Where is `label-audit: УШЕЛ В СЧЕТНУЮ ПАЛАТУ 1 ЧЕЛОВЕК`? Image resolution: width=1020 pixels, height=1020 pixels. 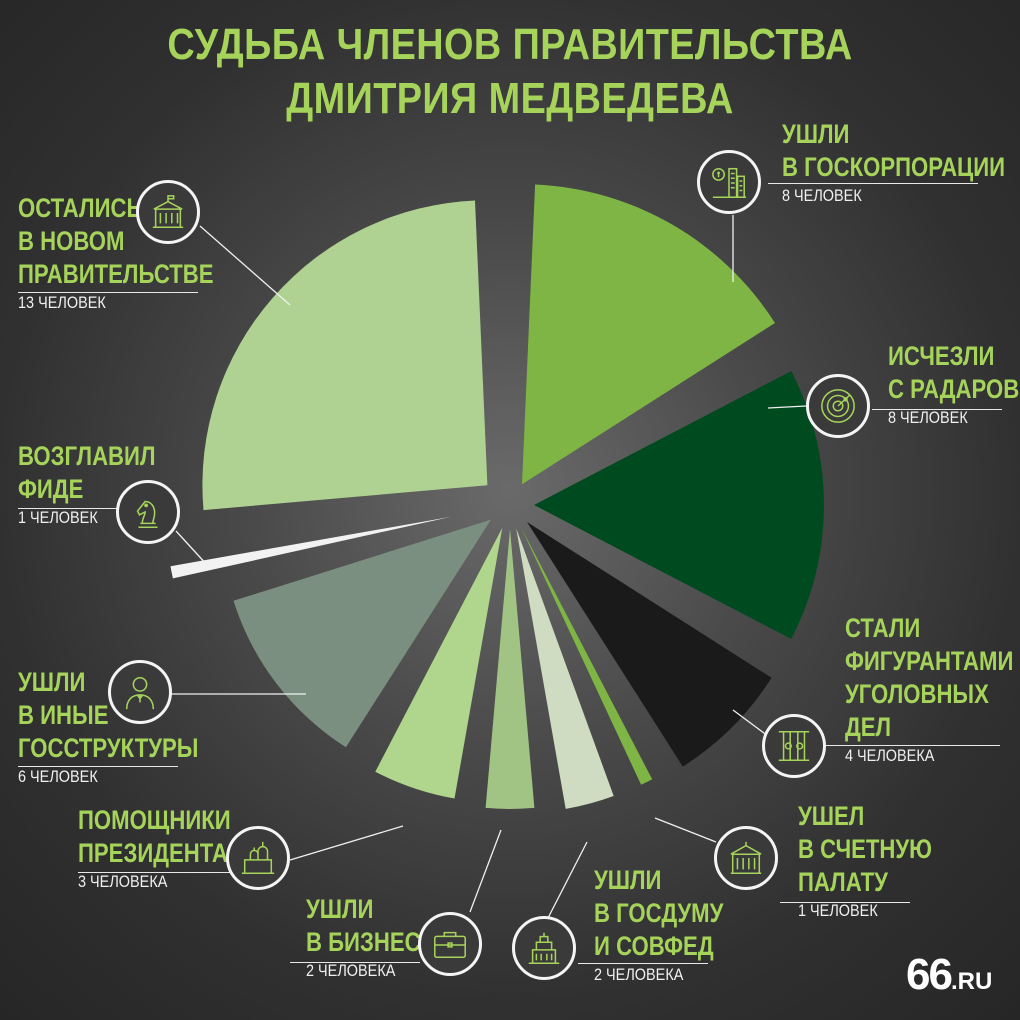 label-audit: УШЕЛ В СЧЕТНУЮ ПАЛАТУ 1 ЧЕЛОВЕК is located at coordinates (879, 860).